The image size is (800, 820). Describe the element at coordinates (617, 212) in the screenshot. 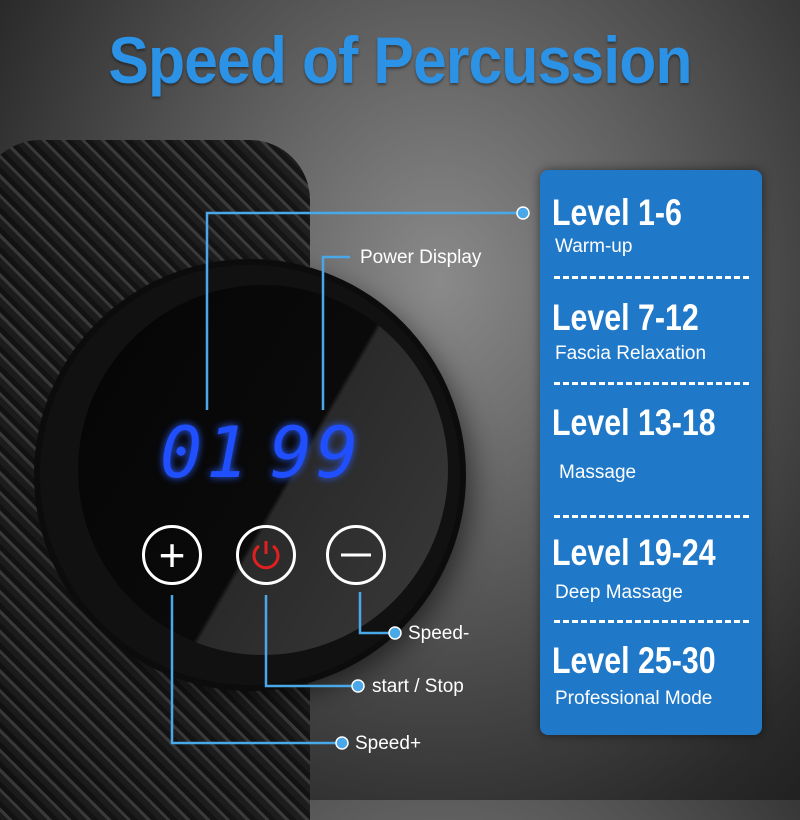

I see `level-range: Level 1-6` at that location.